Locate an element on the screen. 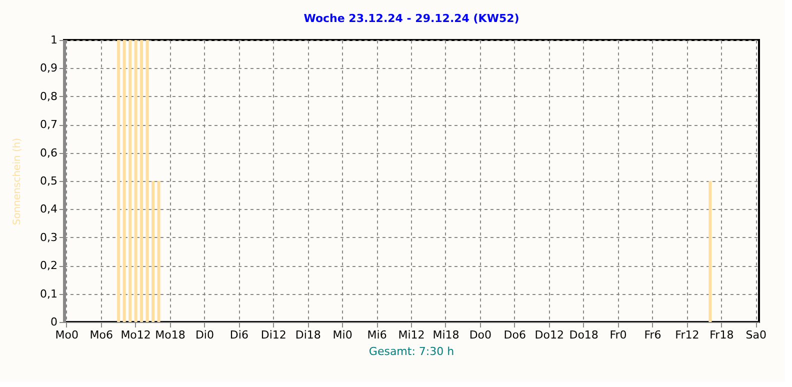 The image size is (792, 387). y-tick-label: 0,2 is located at coordinates (49, 265).